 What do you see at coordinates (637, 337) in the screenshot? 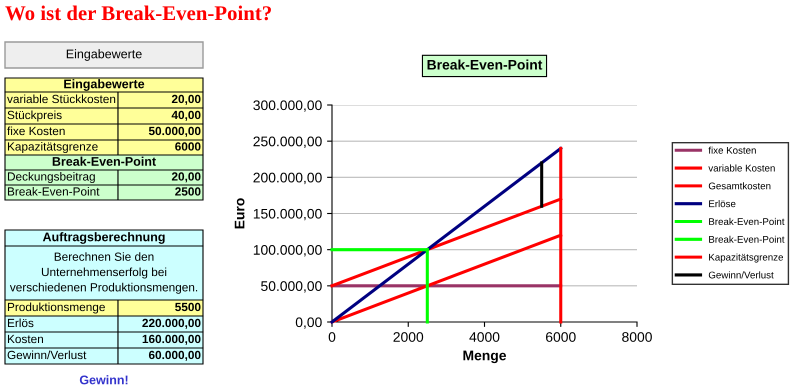
I see `x-tick-label: 8000` at bounding box center [637, 337].